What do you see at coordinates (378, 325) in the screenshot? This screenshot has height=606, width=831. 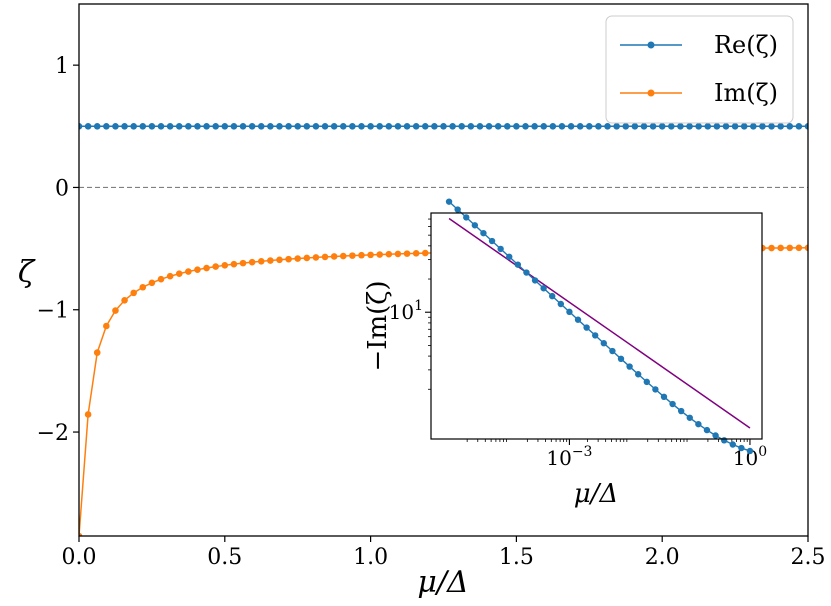 I see `inset-y-axis-label: −Im(ζ)` at bounding box center [378, 325].